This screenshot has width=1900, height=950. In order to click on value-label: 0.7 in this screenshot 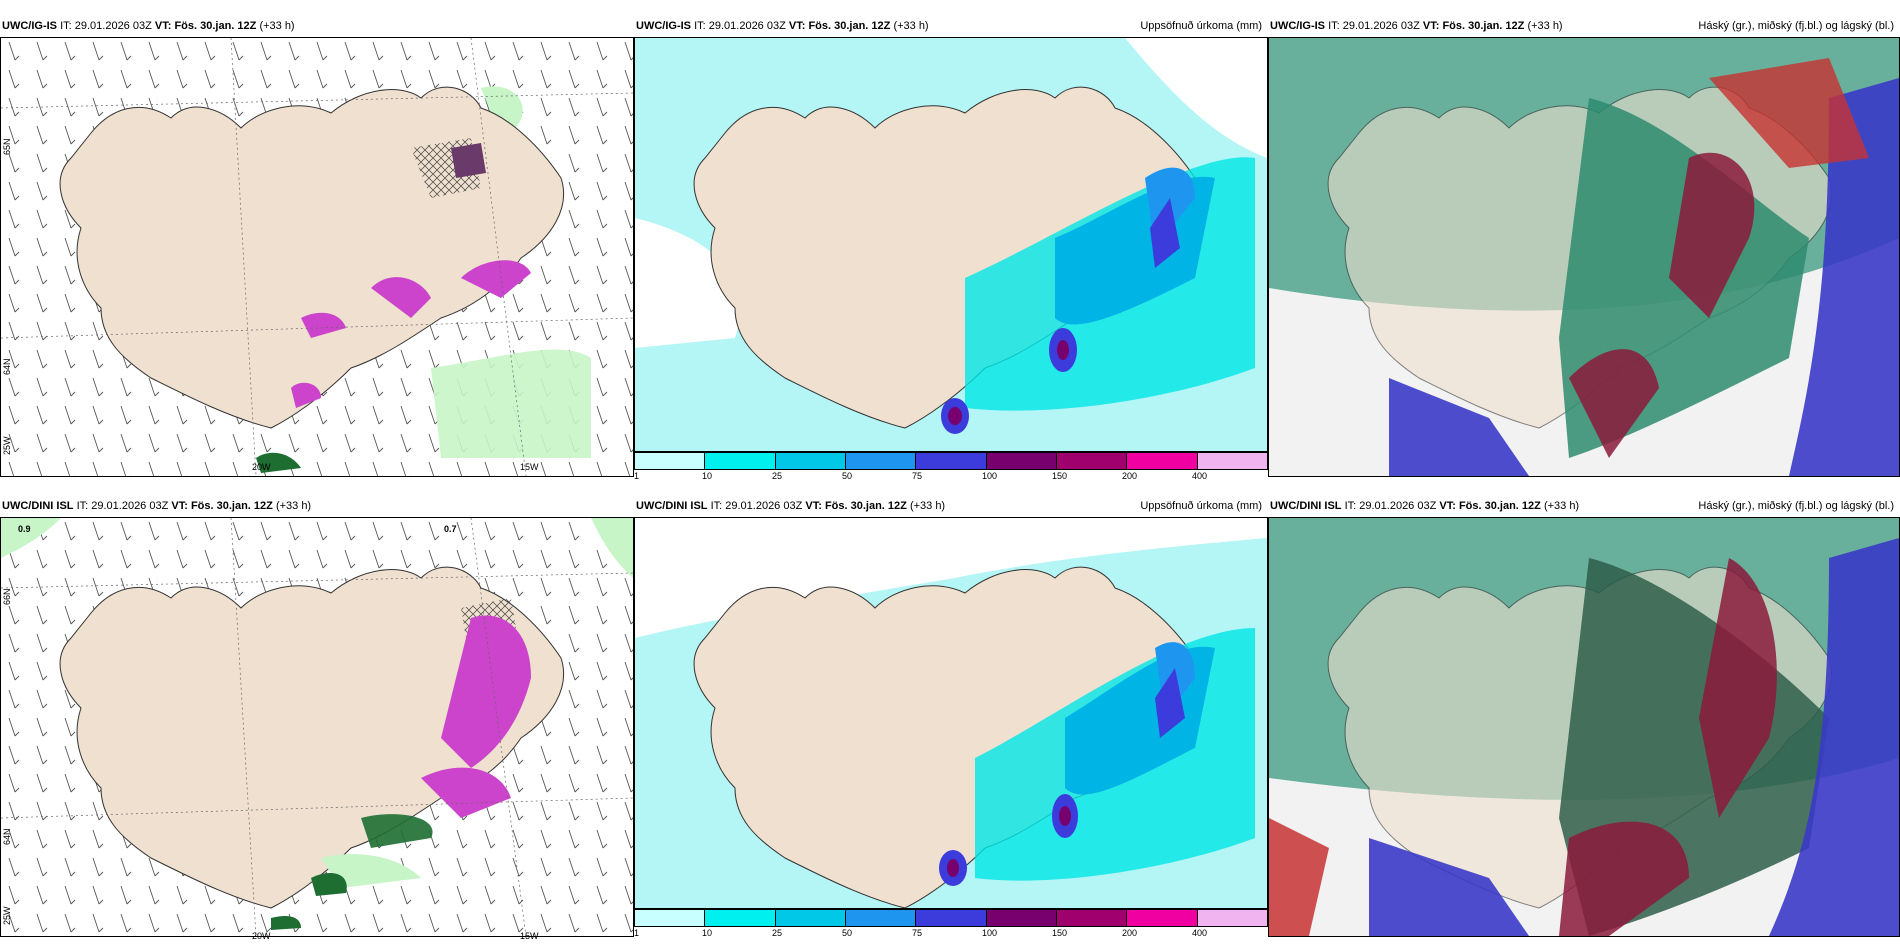, I will do `click(450, 529)`.